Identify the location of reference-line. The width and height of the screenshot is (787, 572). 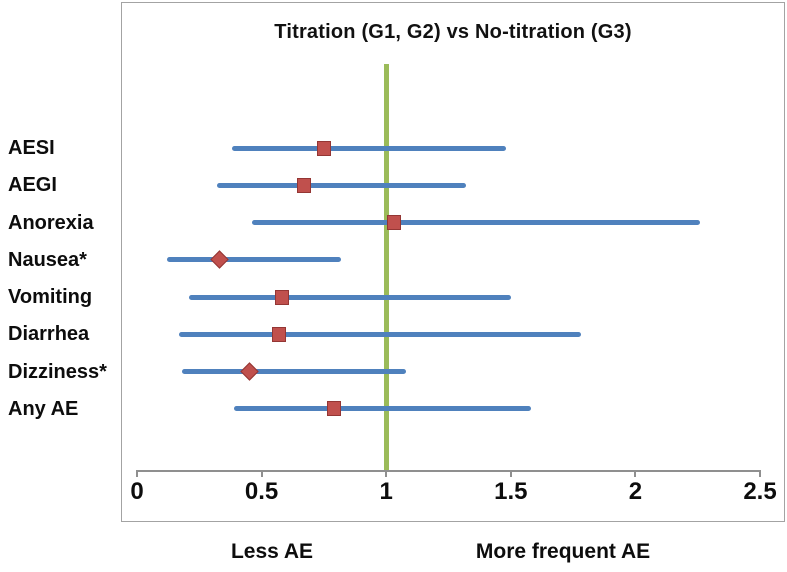
(386, 267).